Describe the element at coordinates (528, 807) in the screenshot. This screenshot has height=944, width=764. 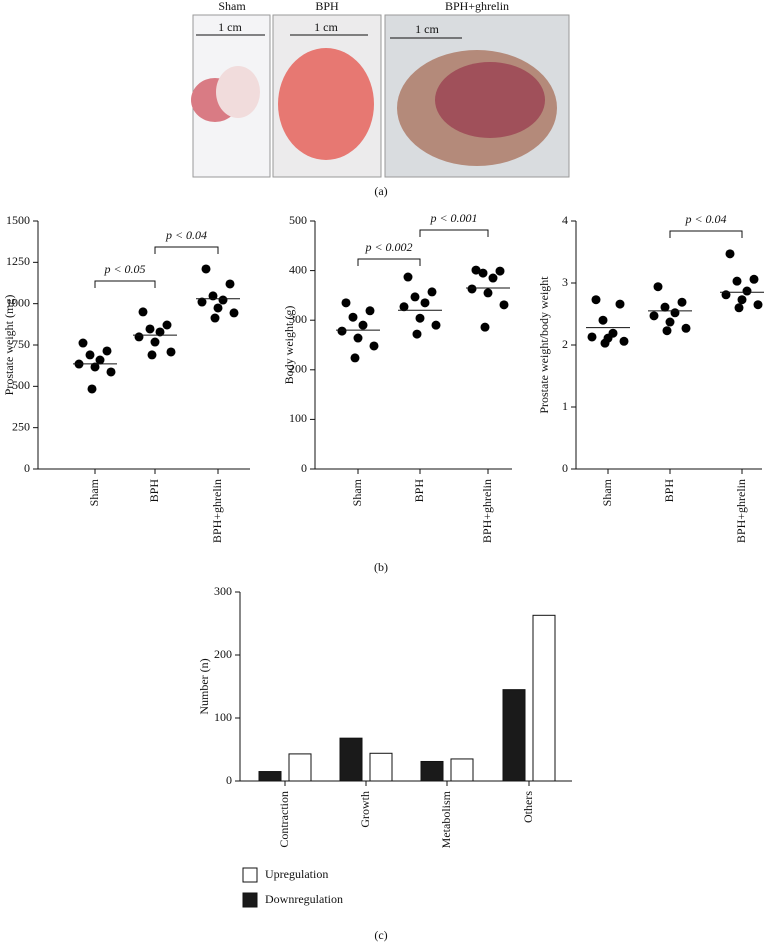
I see `x-tick-label: Others` at that location.